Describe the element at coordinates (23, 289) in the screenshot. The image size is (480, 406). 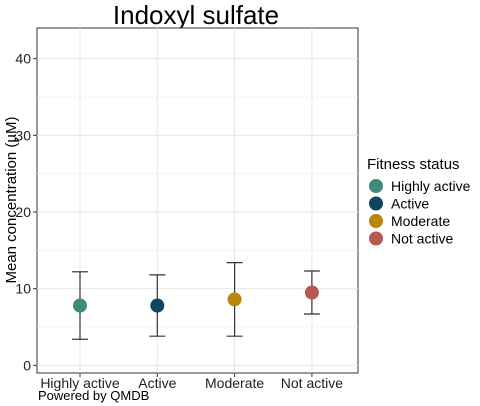
I see `y-tick-label: 10` at that location.